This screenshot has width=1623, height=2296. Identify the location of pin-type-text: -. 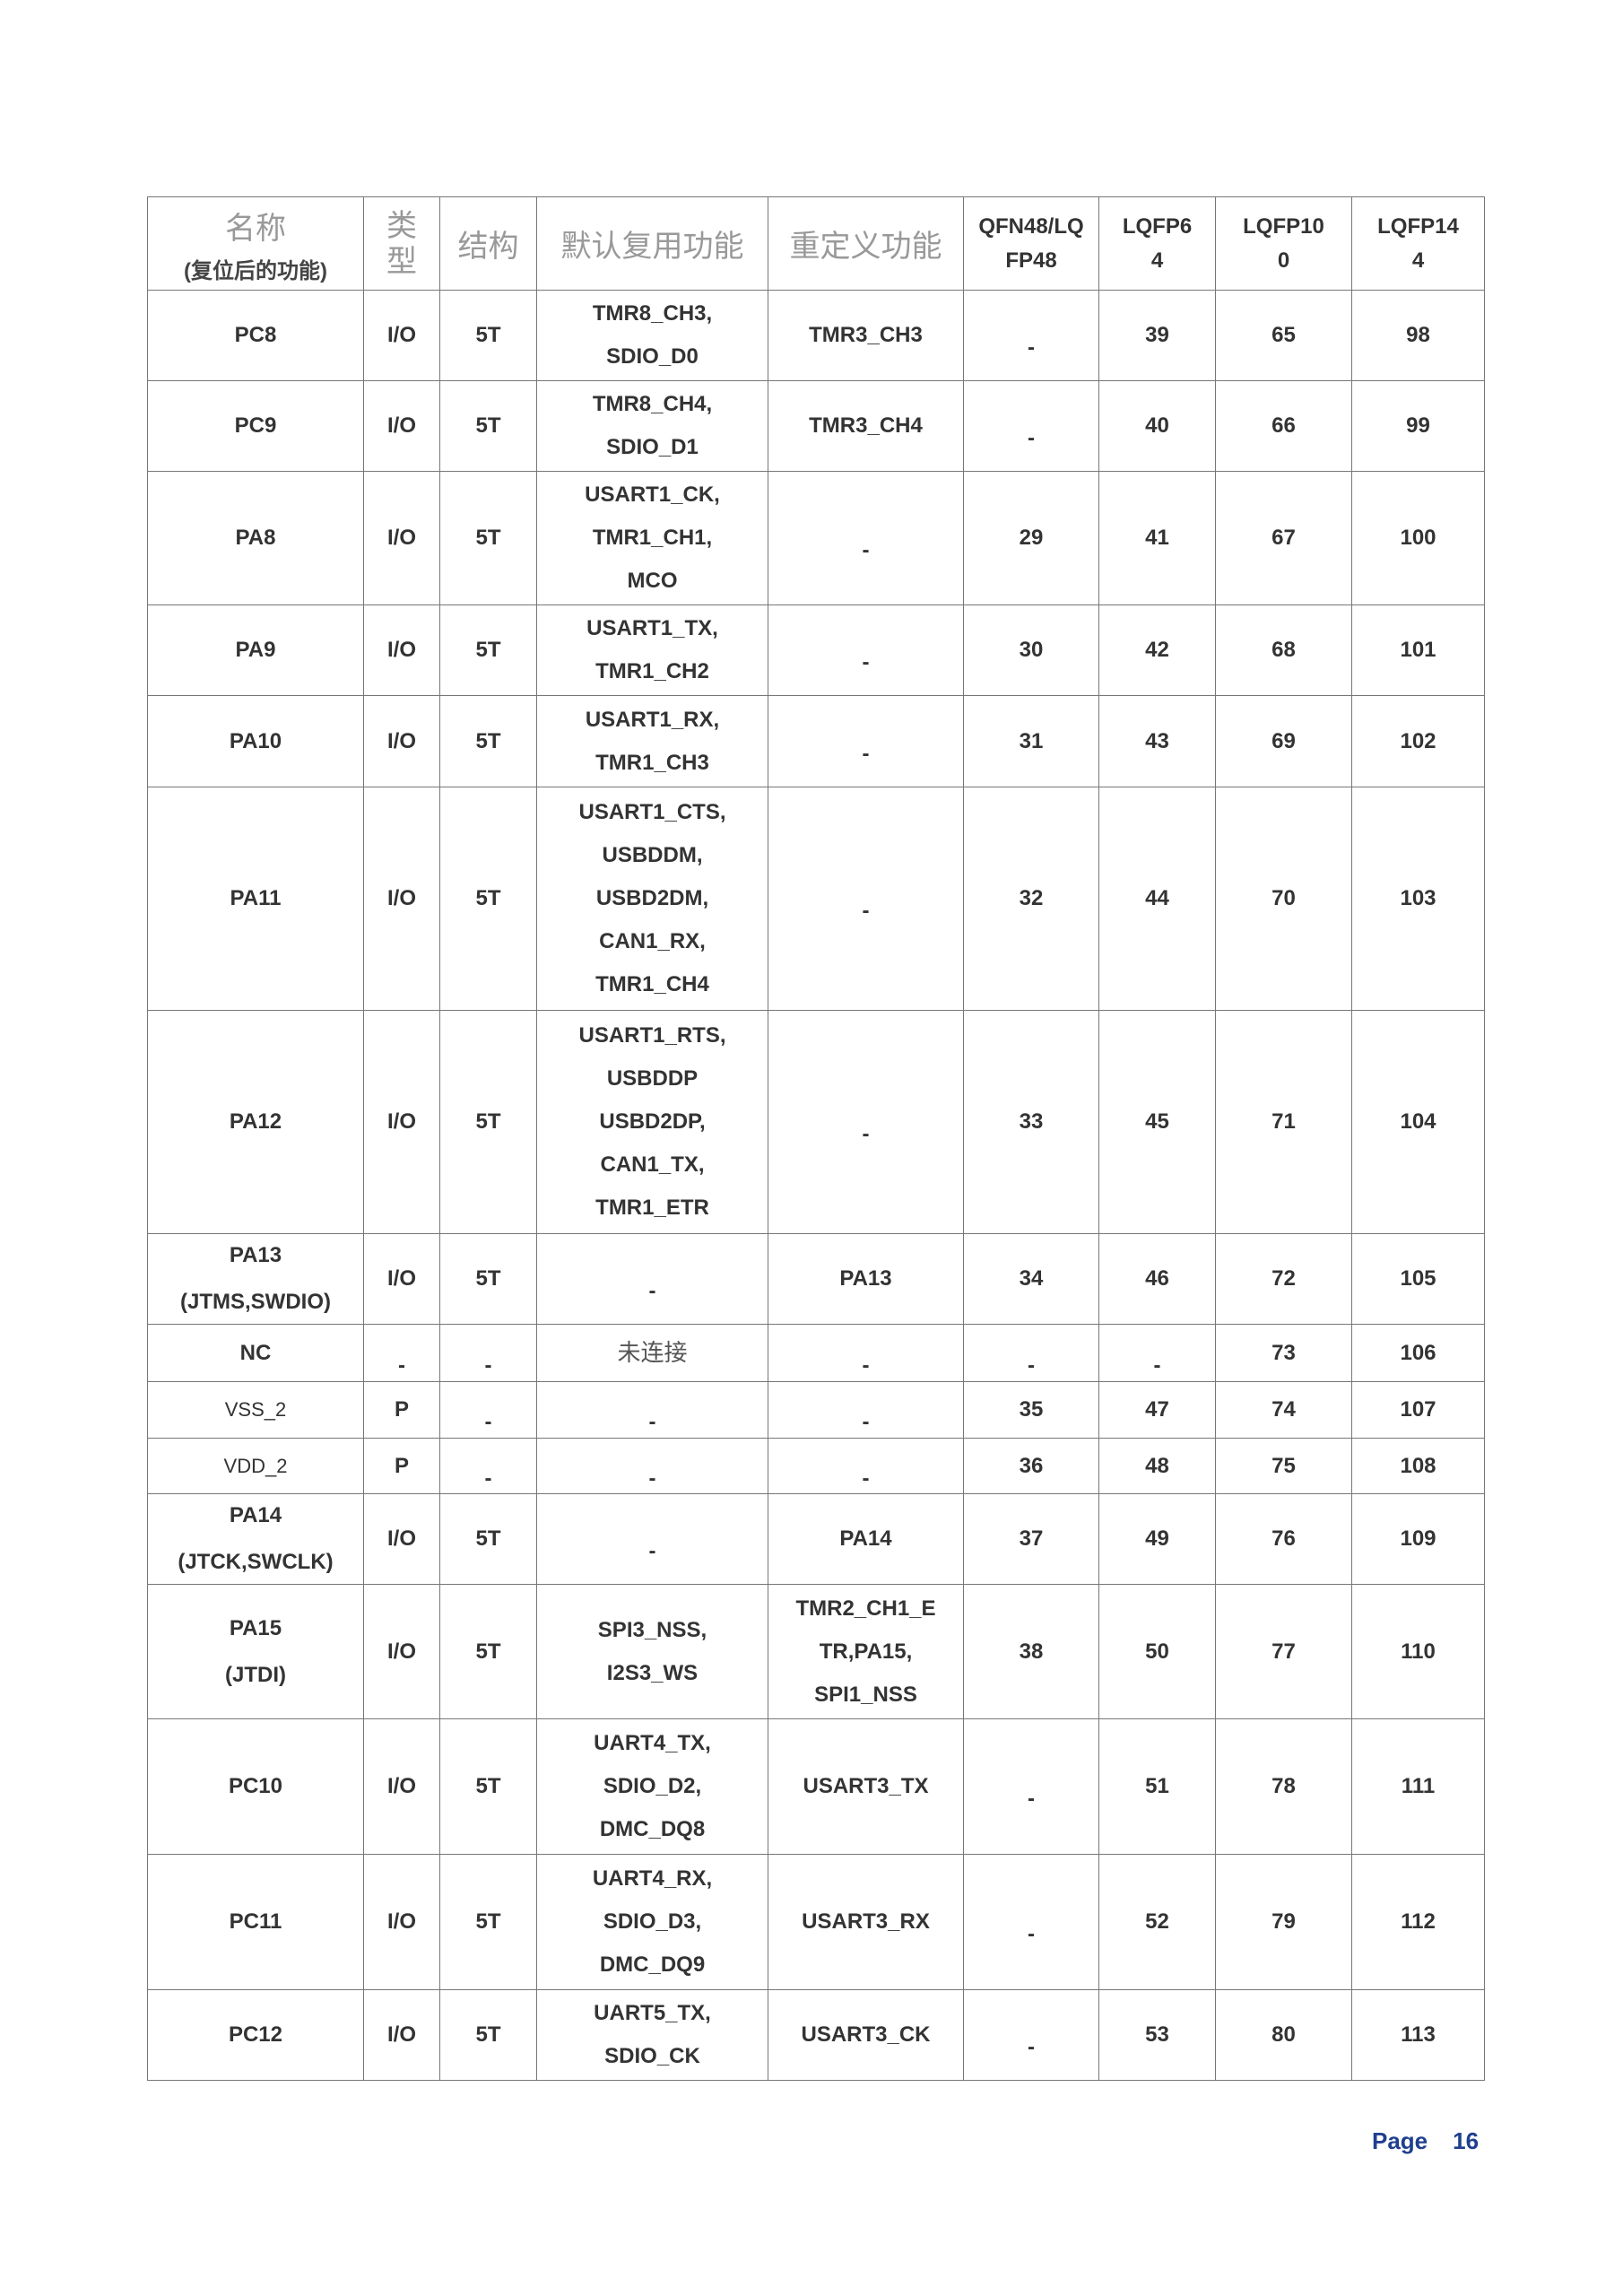
(401, 1365).